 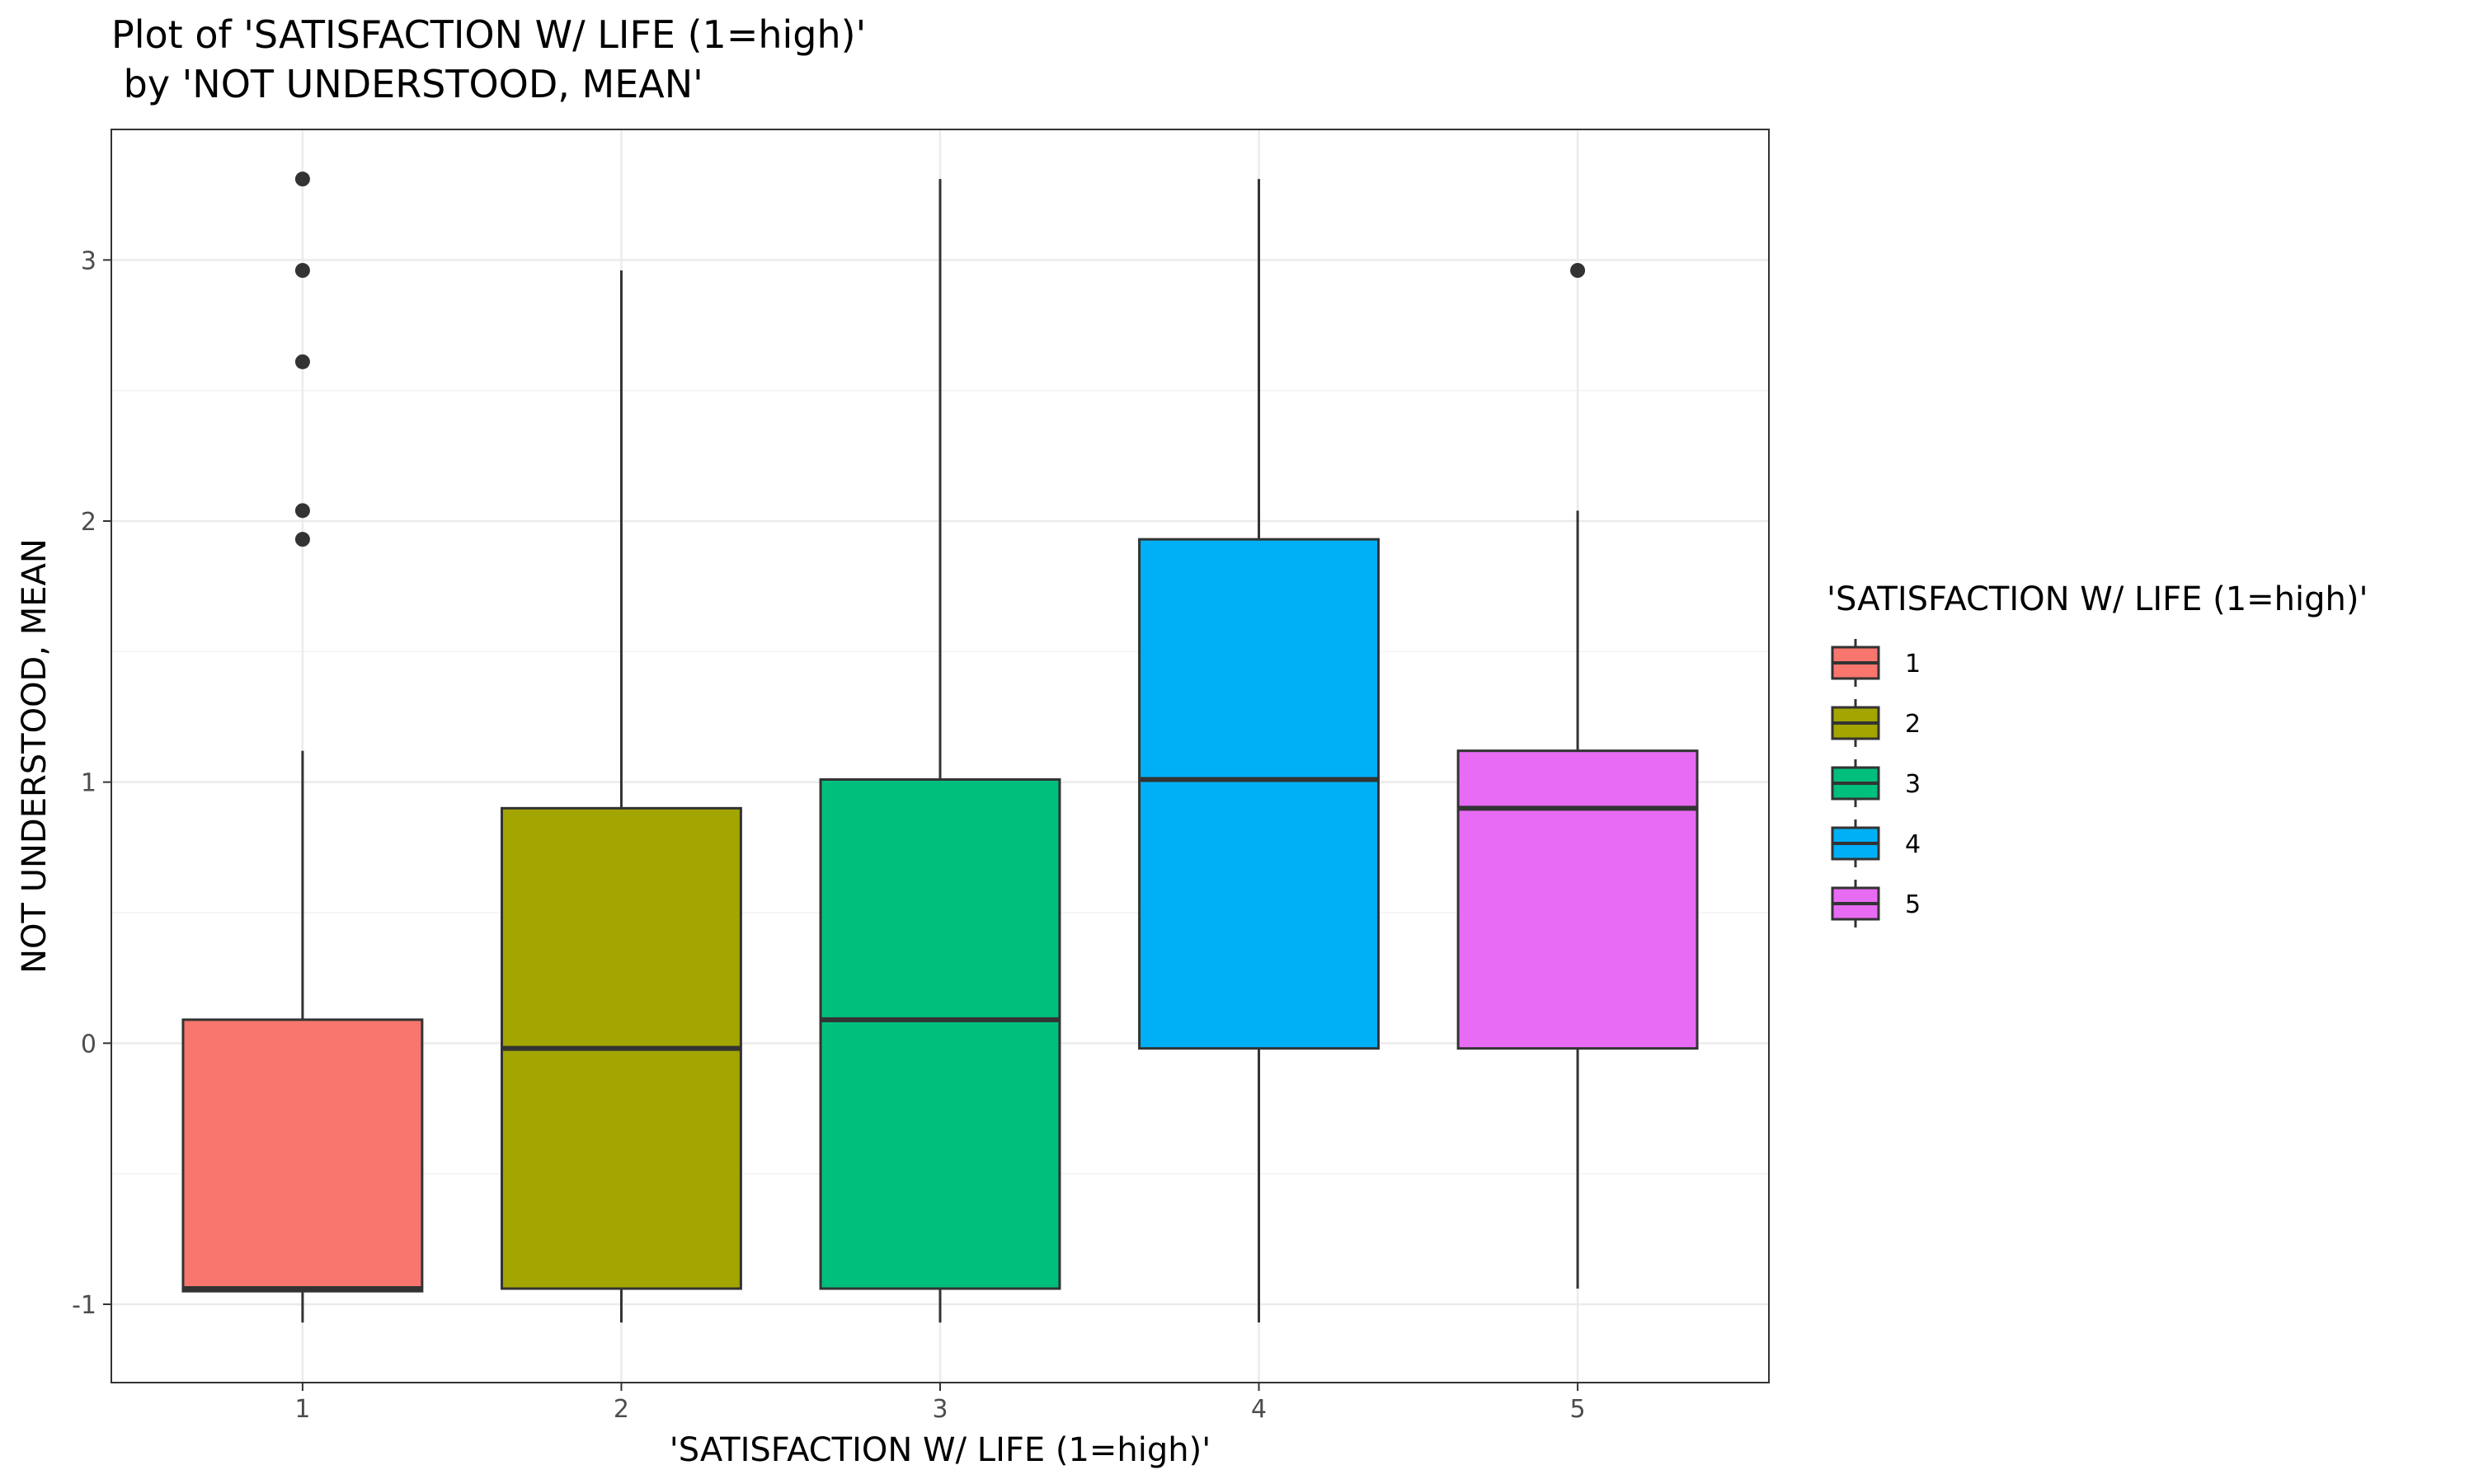 What do you see at coordinates (2097, 754) in the screenshot?
I see `legend: 'SATISFACTION W/ LIFE (1=high)' 1 2 3 4 5` at bounding box center [2097, 754].